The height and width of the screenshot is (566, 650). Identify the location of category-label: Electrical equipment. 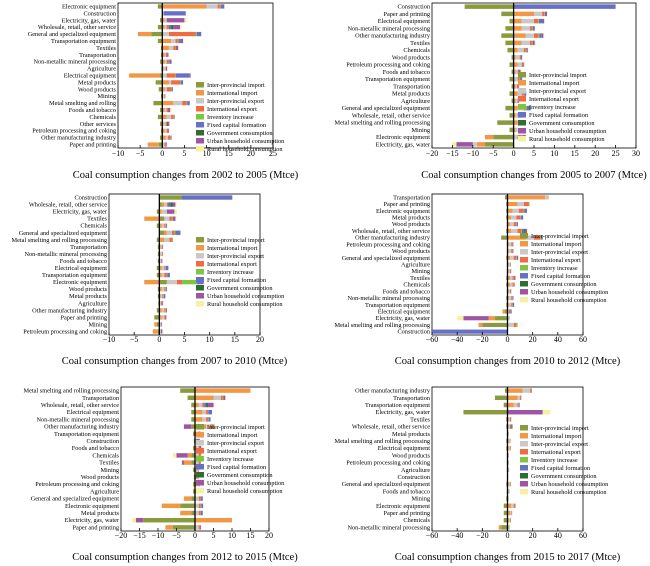
(404, 312).